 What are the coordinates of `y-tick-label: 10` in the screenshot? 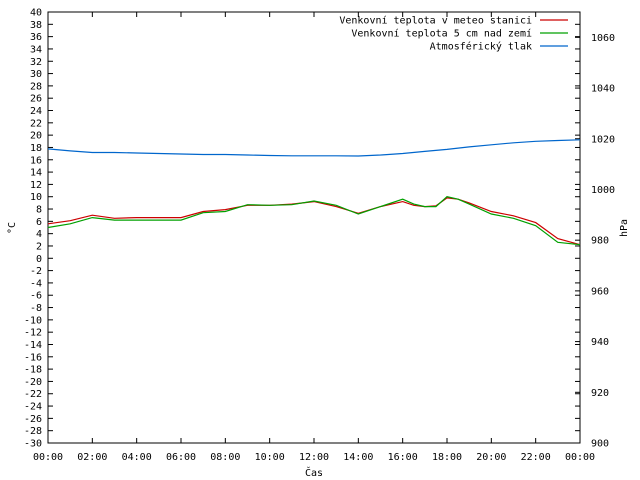 It's located at (36, 197).